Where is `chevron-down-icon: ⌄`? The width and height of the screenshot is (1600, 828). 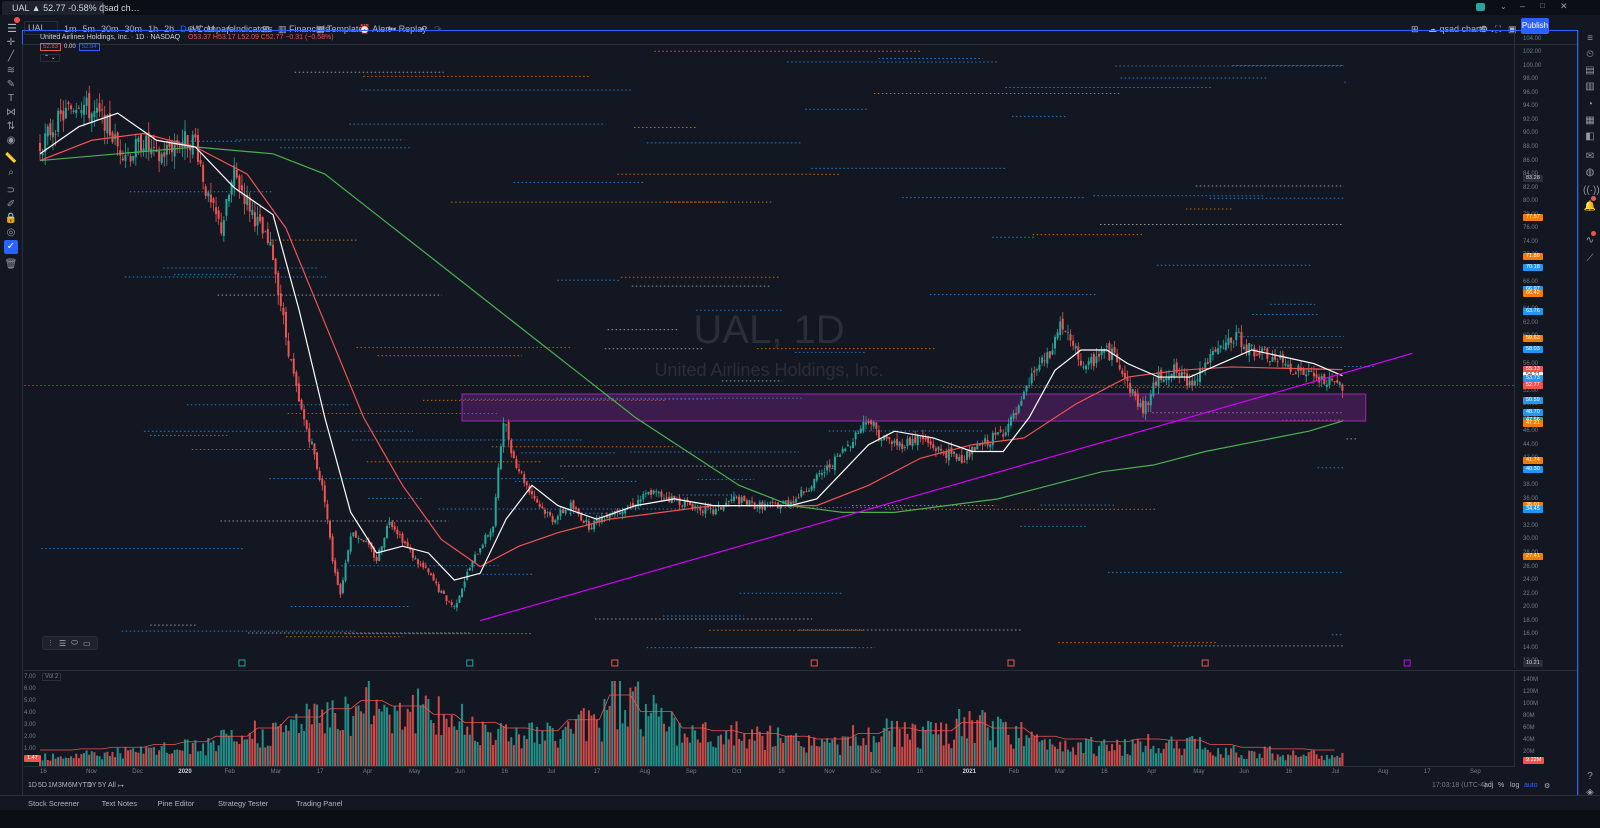 chevron-down-icon: ⌄ is located at coordinates (1503, 6).